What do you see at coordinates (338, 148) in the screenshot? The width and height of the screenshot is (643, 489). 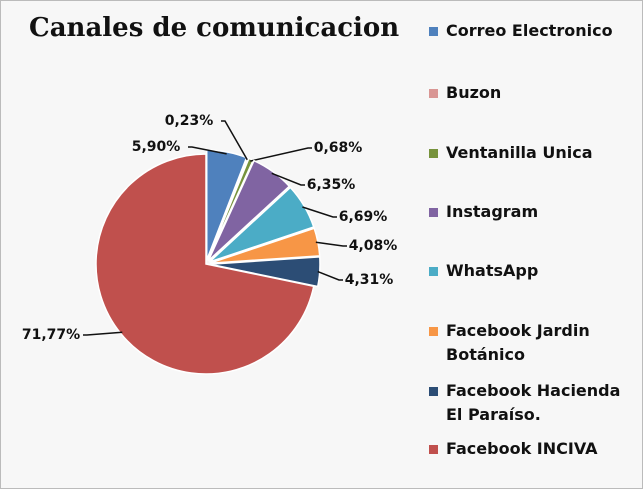 I see `data-label: 0,68%` at bounding box center [338, 148].